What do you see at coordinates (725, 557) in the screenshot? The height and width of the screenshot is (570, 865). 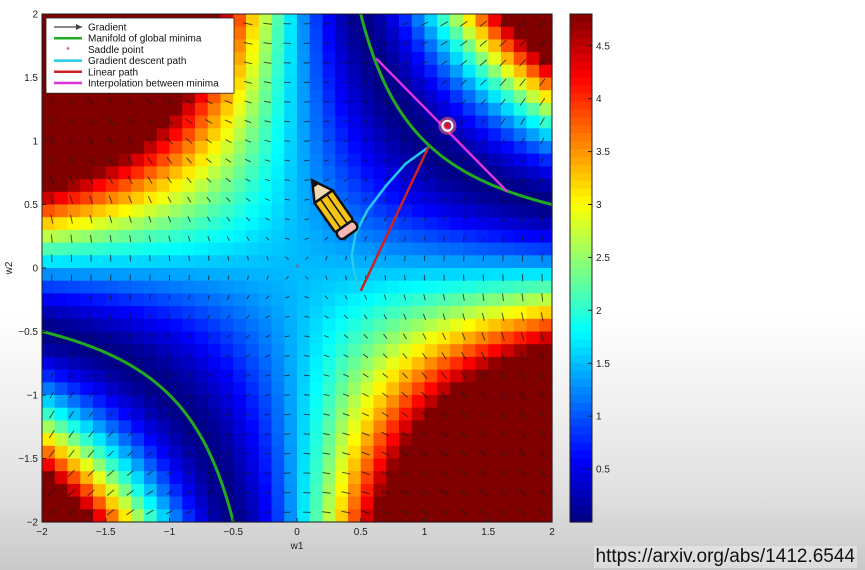 I see `source-url: https://arxiv.org/abs/1412.6544` at bounding box center [725, 557].